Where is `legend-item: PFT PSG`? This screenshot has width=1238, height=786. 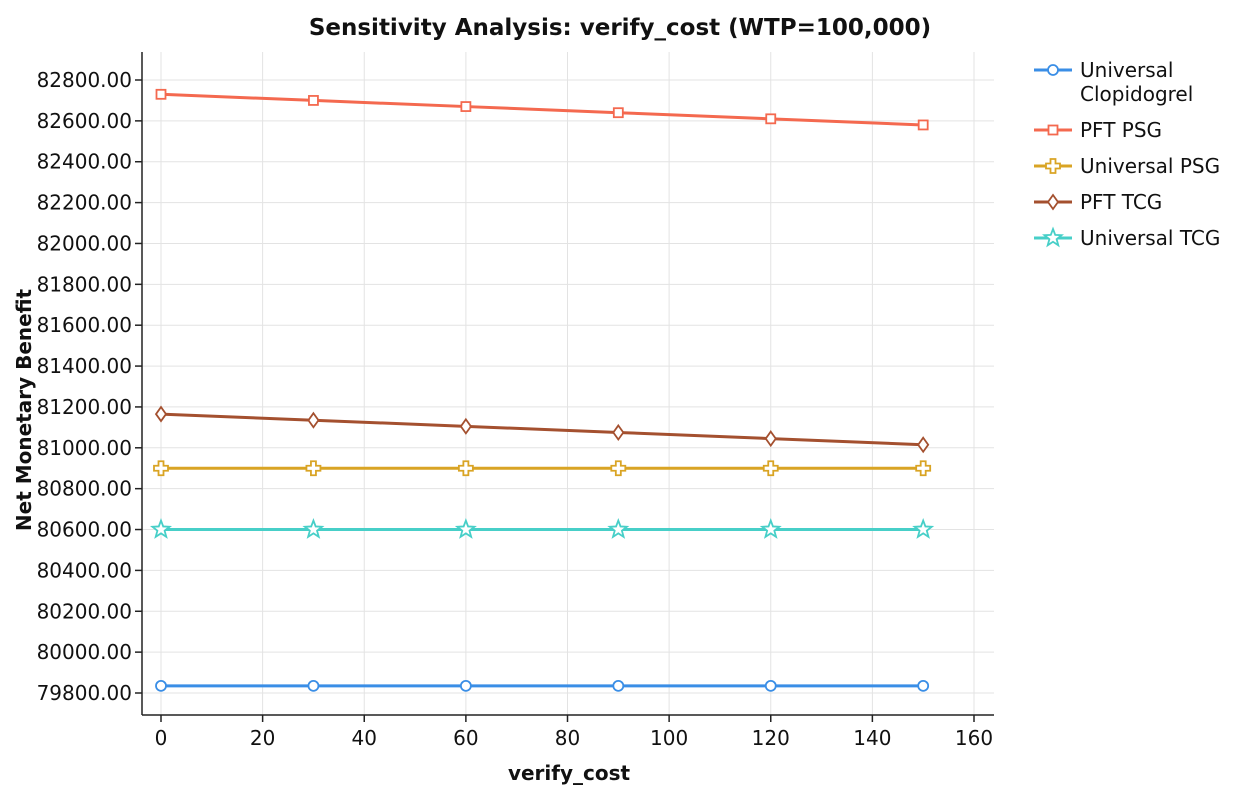 legend-item: PFT PSG is located at coordinates (1098, 130).